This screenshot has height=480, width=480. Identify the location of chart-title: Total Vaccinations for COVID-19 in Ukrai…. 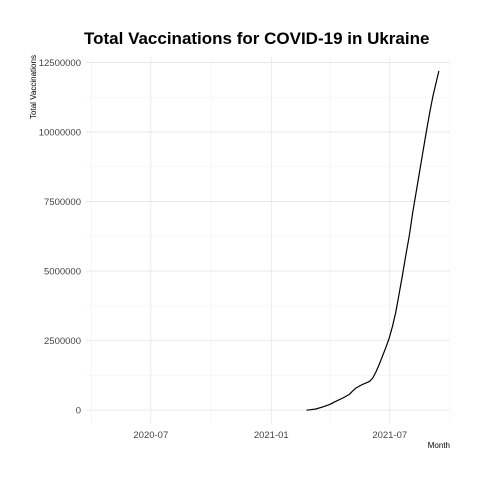
(256, 38).